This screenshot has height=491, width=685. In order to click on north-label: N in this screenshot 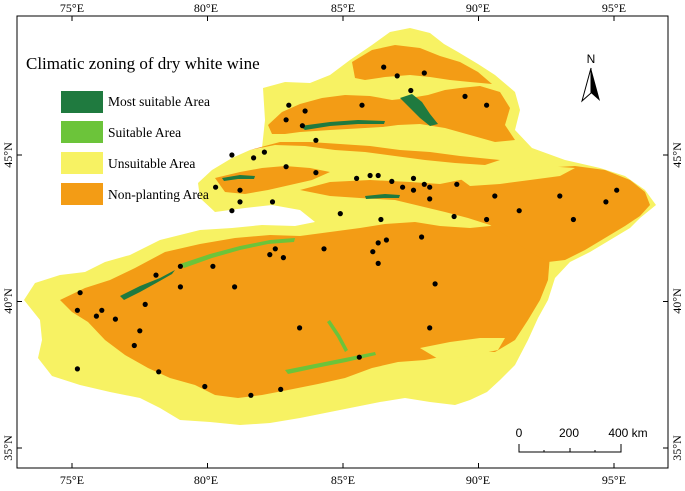, I will do `click(591, 59)`.